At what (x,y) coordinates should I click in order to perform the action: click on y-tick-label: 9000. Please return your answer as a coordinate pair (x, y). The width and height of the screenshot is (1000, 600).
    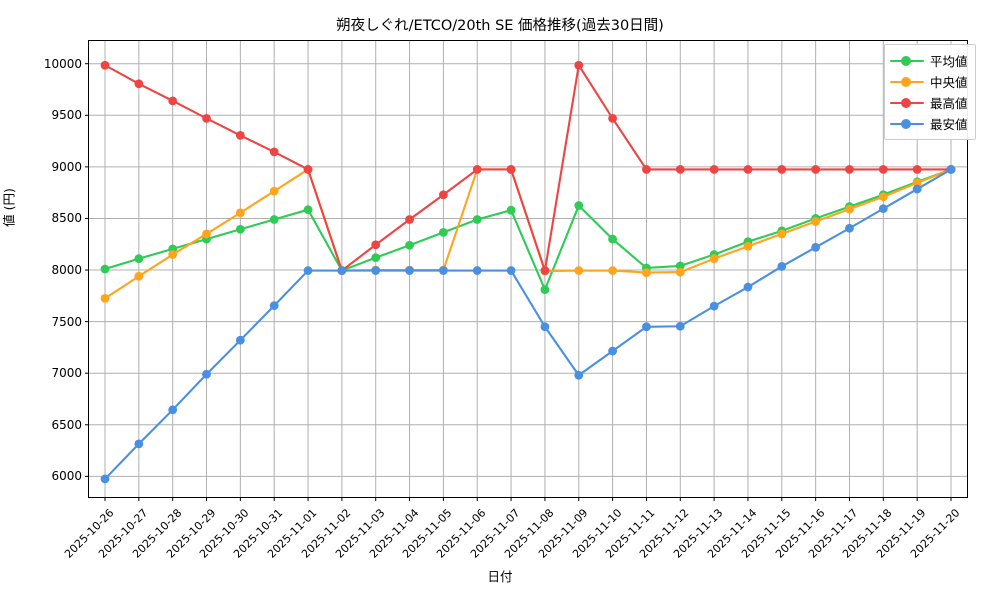
    Looking at the image, I should click on (66, 166).